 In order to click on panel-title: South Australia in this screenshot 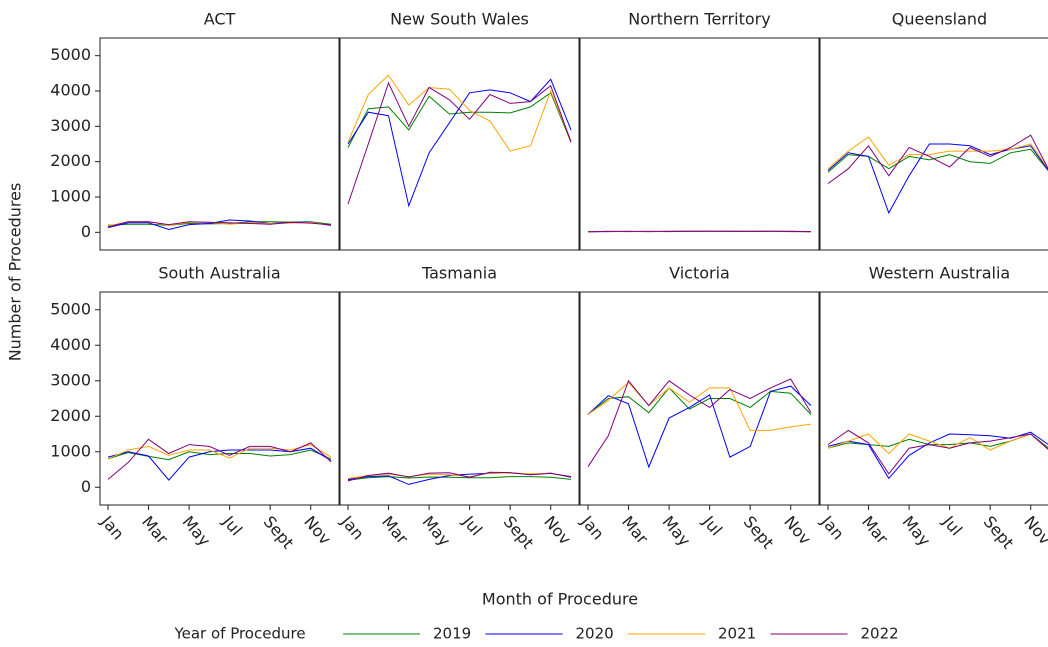, I will do `click(219, 273)`.